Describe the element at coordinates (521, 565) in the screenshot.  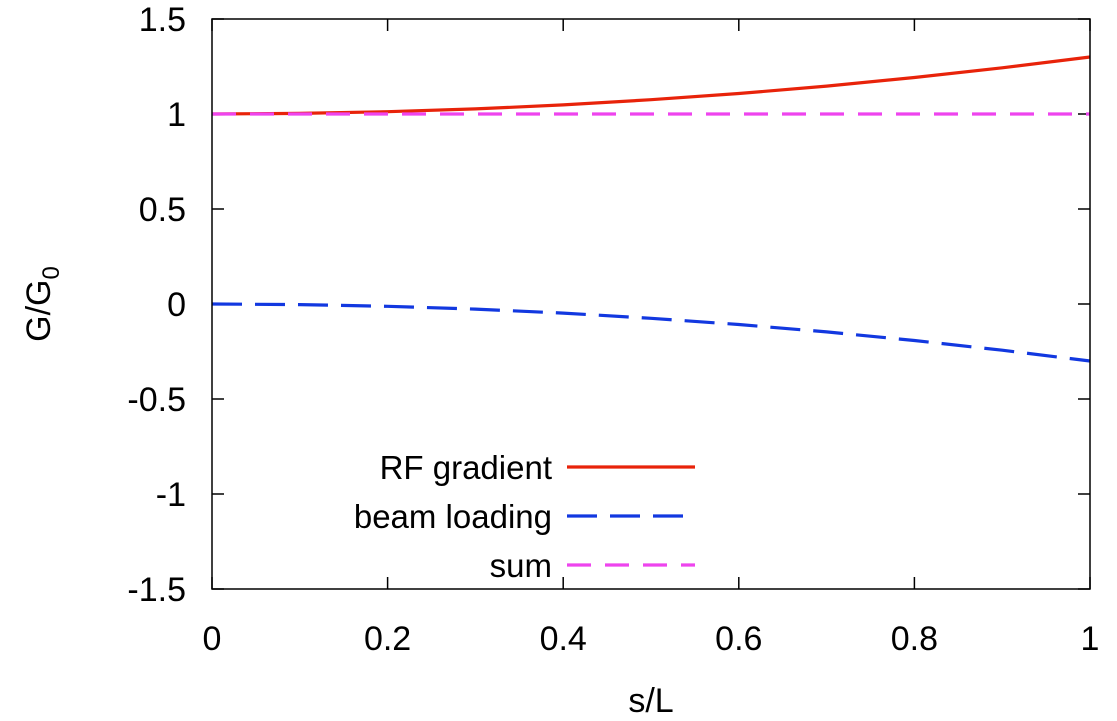
I see `legend-label: sum` at that location.